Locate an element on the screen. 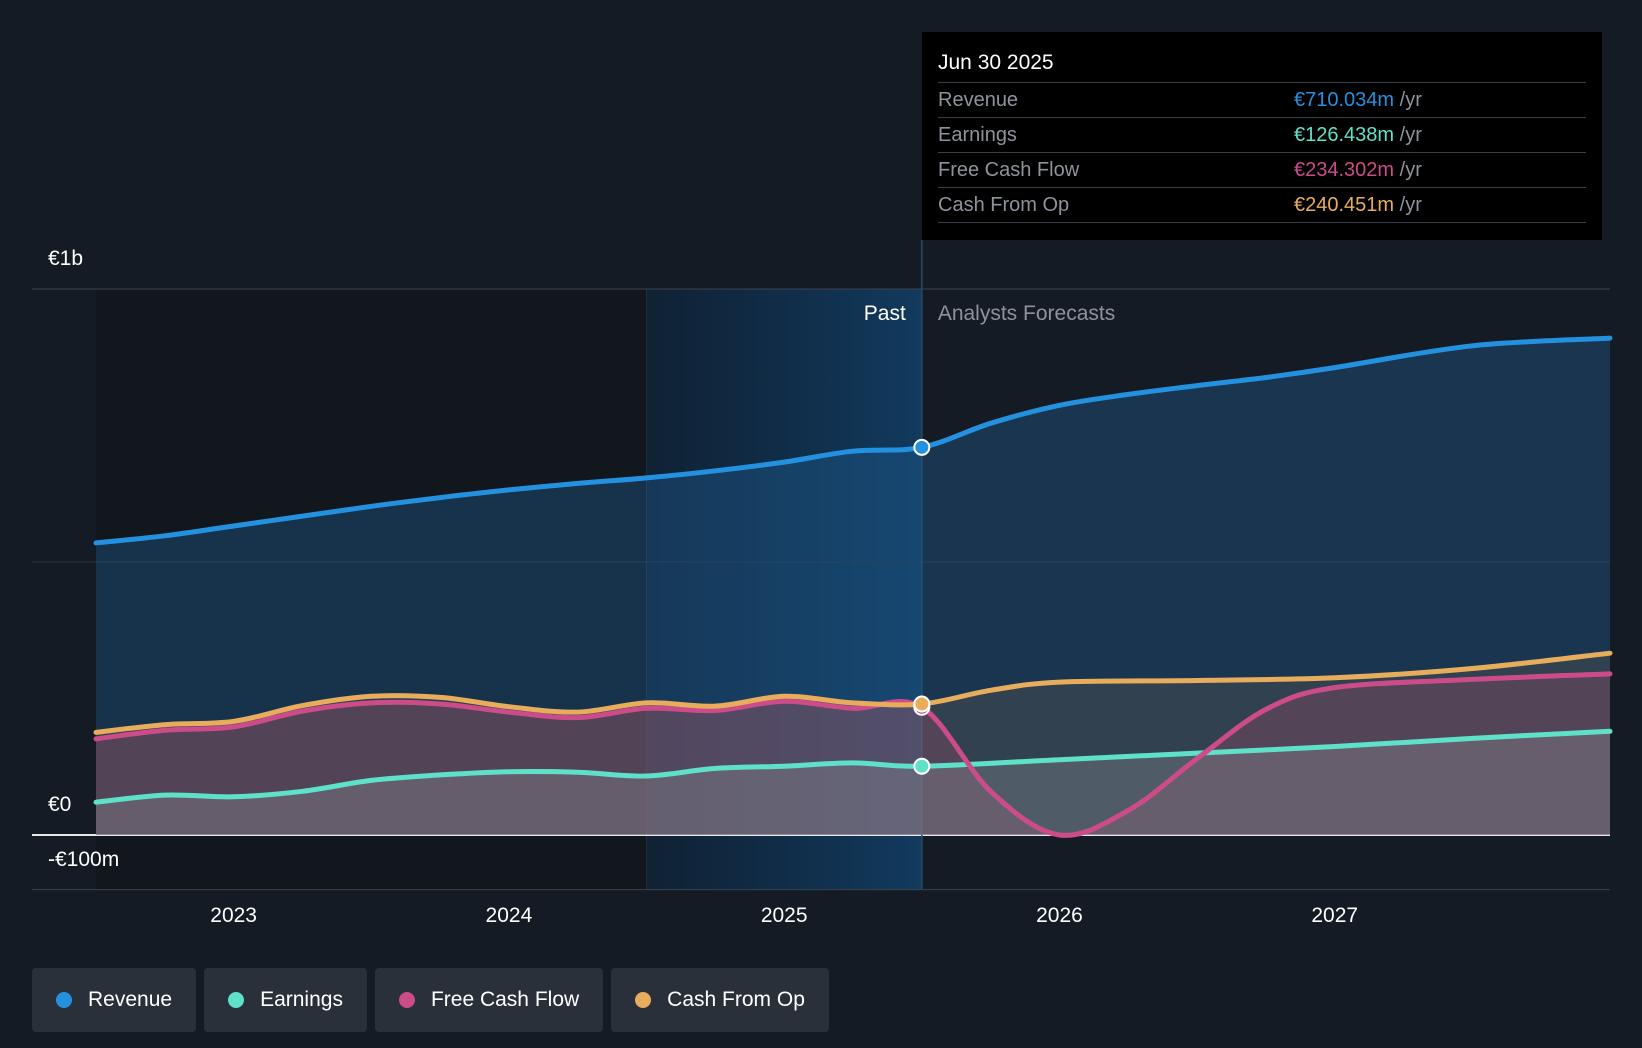  line-free-cash-flow is located at coordinates (853, 754).